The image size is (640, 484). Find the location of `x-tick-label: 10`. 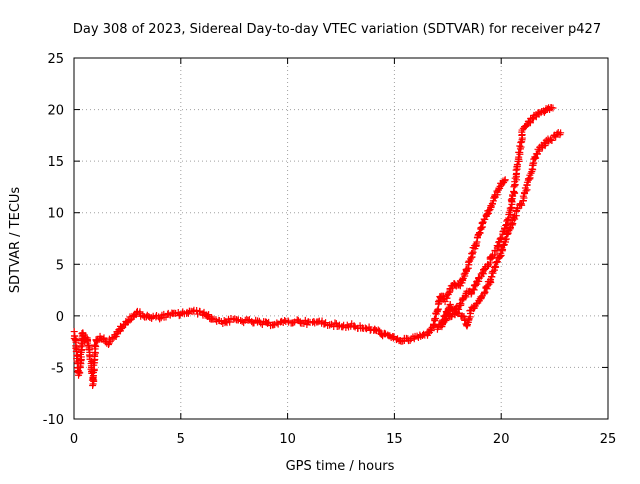

x-tick-label: 10 is located at coordinates (287, 439).